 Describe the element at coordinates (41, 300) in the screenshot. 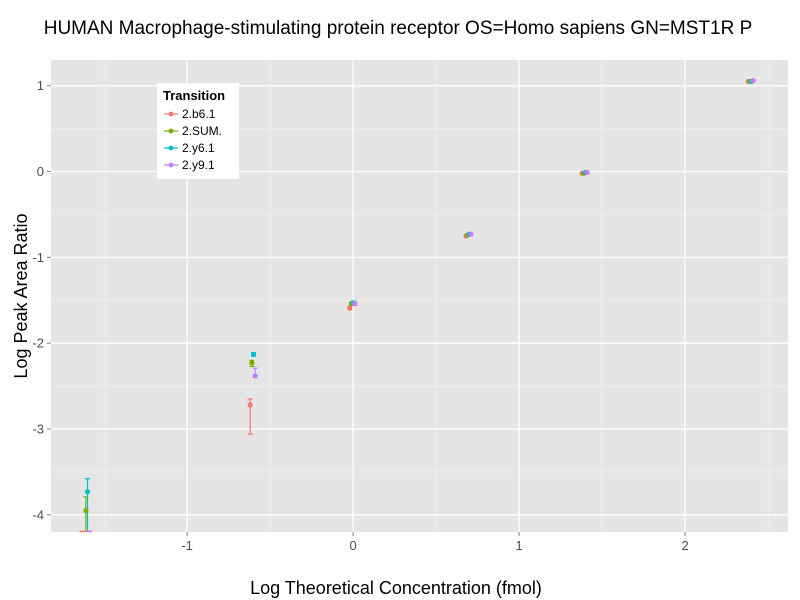

I see `y-axis: -4 -3 -2 -1 0 1` at that location.